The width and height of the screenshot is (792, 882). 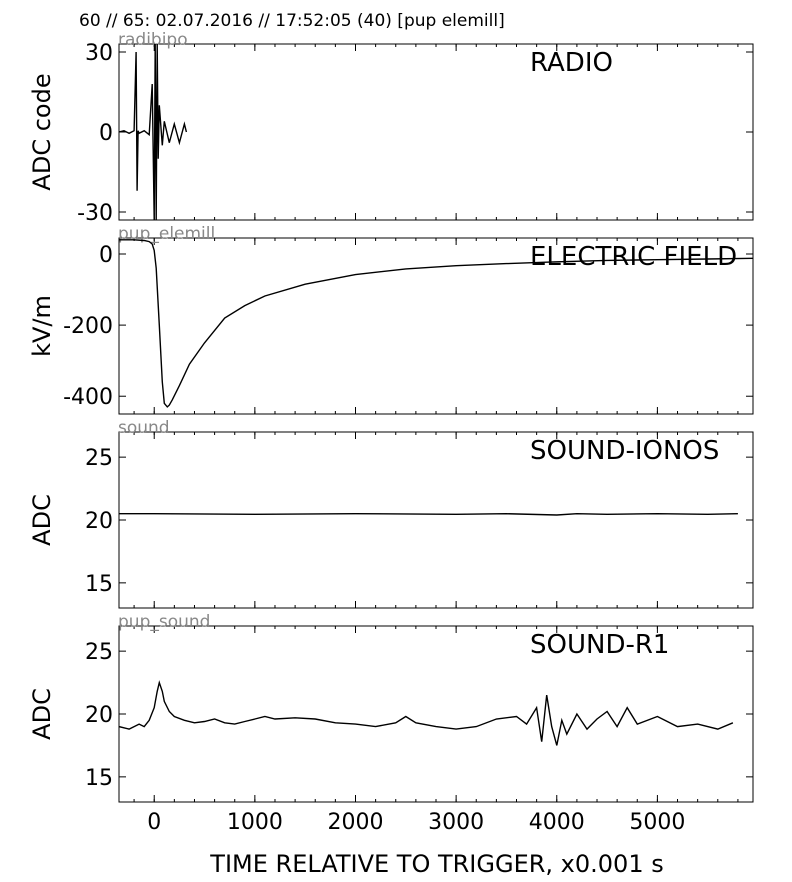 What do you see at coordinates (633, 257) in the screenshot?
I see `panel-title: ELECTRIC FIELD` at bounding box center [633, 257].